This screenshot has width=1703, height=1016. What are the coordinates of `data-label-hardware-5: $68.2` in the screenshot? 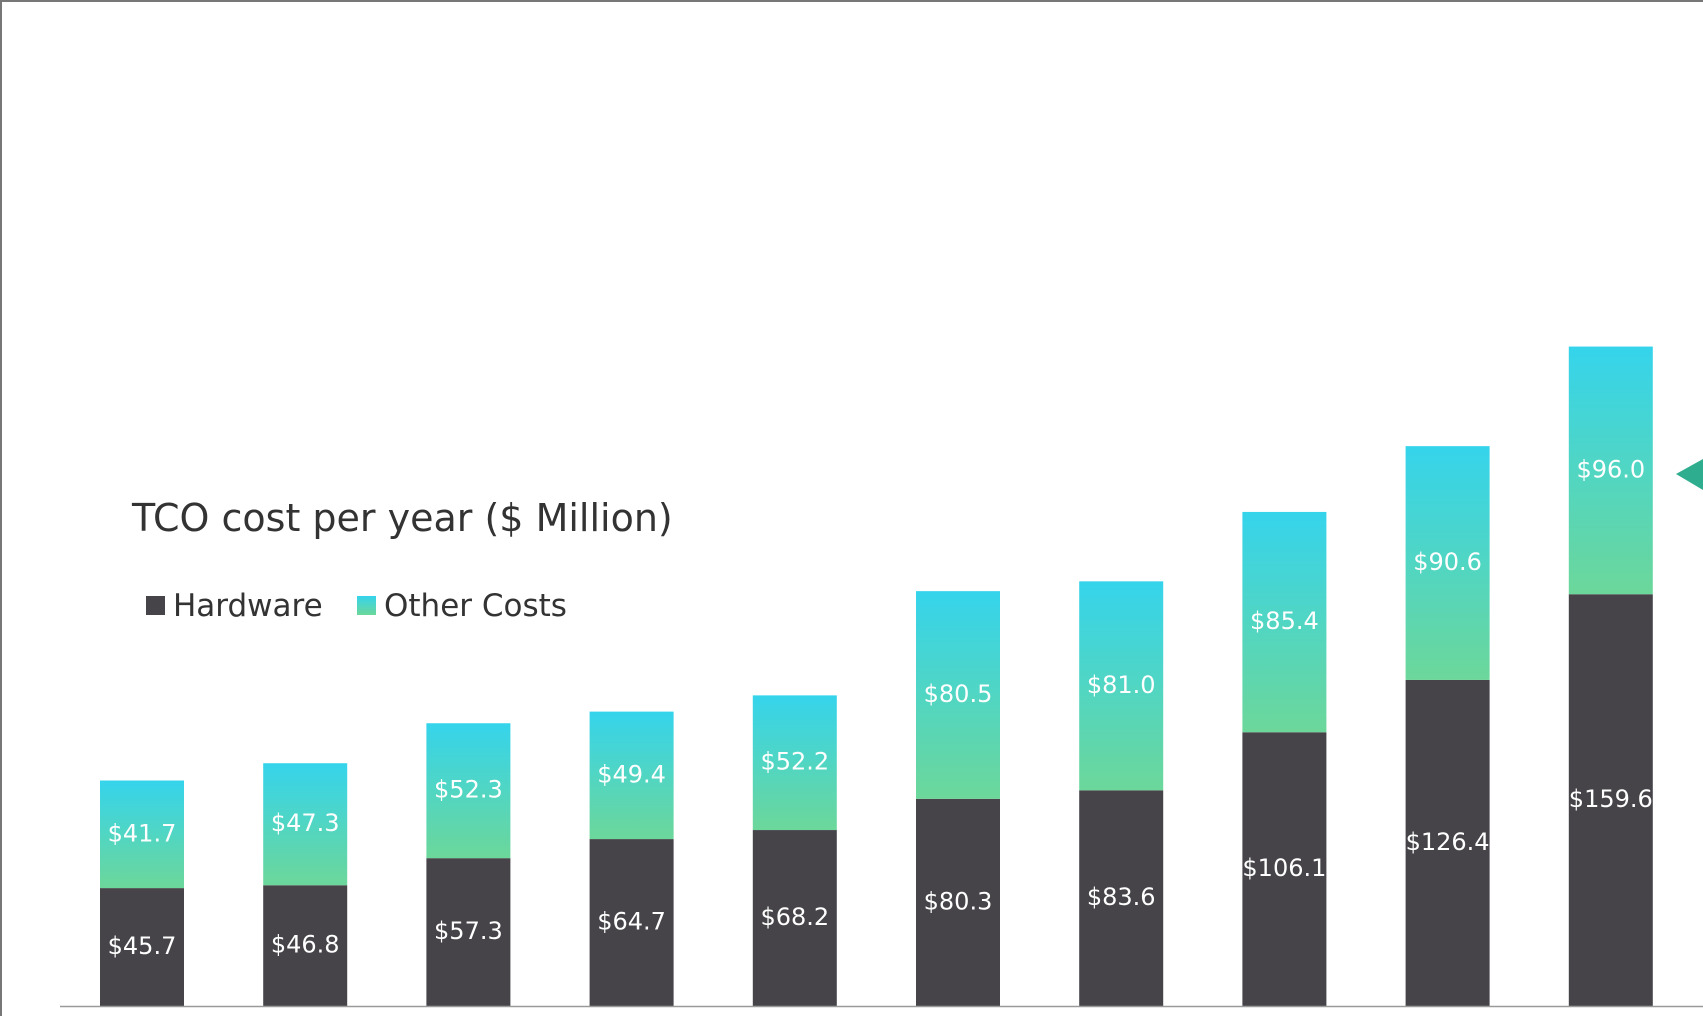 It's located at (794, 917).